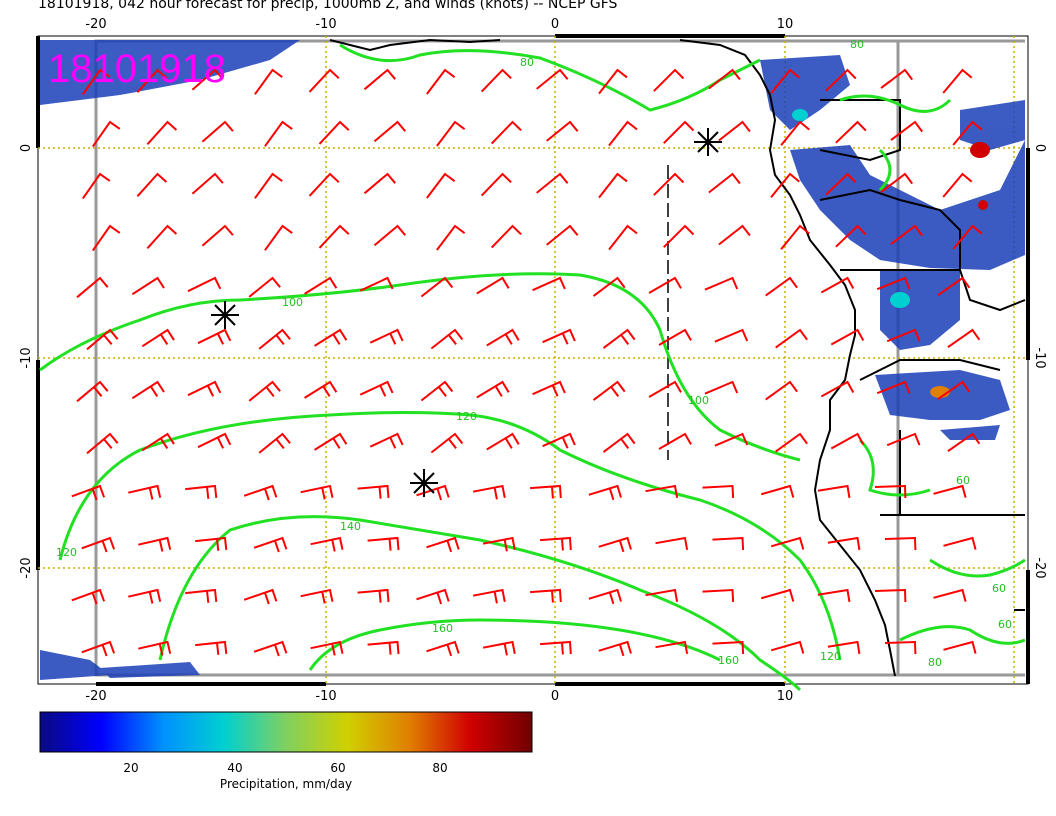 Image resolution: width=1056 pixels, height=816 pixels. What do you see at coordinates (785, 24) in the screenshot?
I see `x-tick: 10` at bounding box center [785, 24].